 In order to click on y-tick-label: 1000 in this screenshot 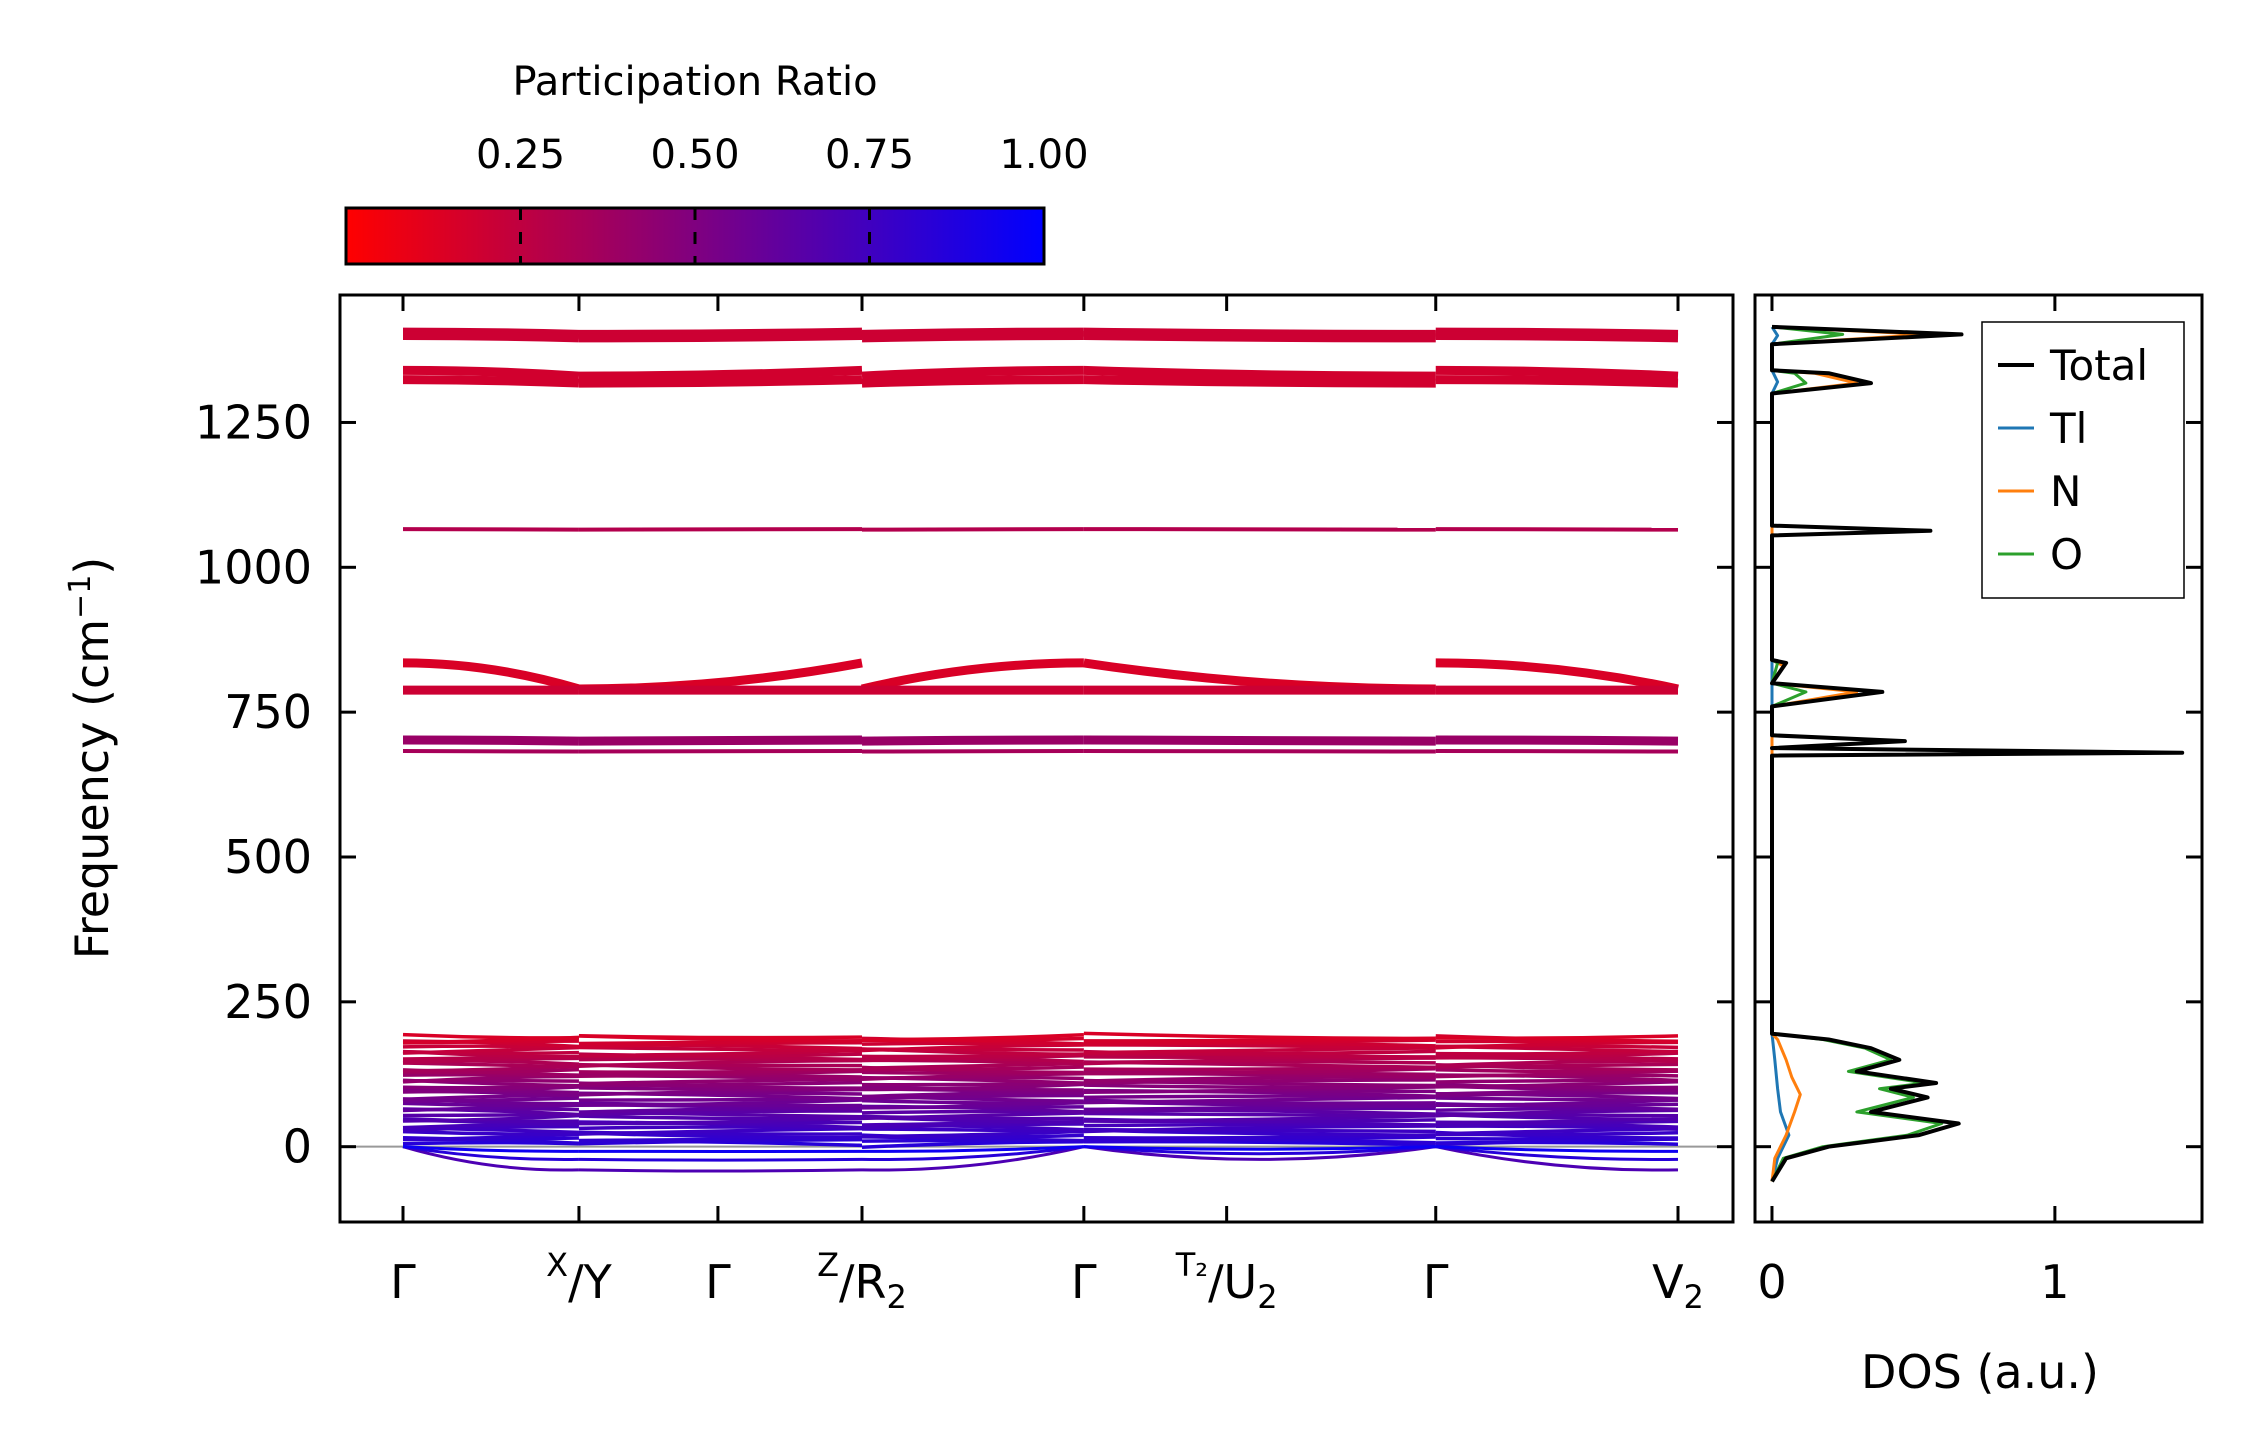, I will do `click(253, 567)`.